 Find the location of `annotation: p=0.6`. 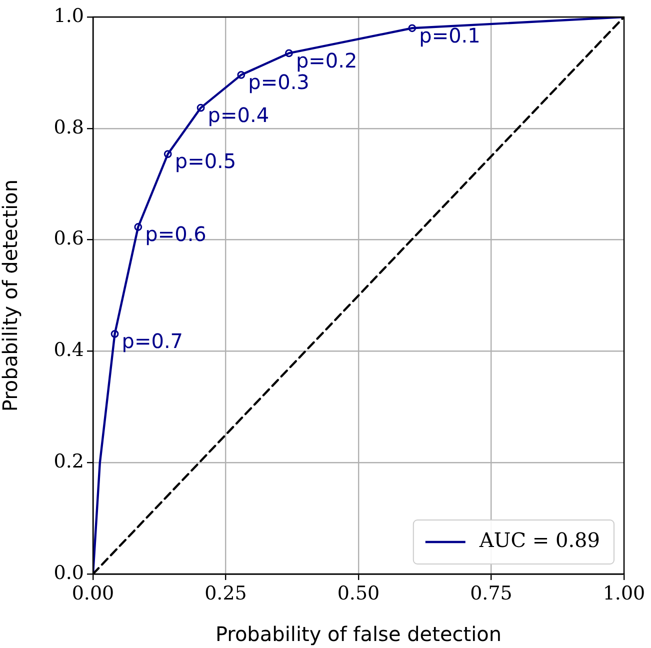

annotation: p=0.6 is located at coordinates (175, 234).